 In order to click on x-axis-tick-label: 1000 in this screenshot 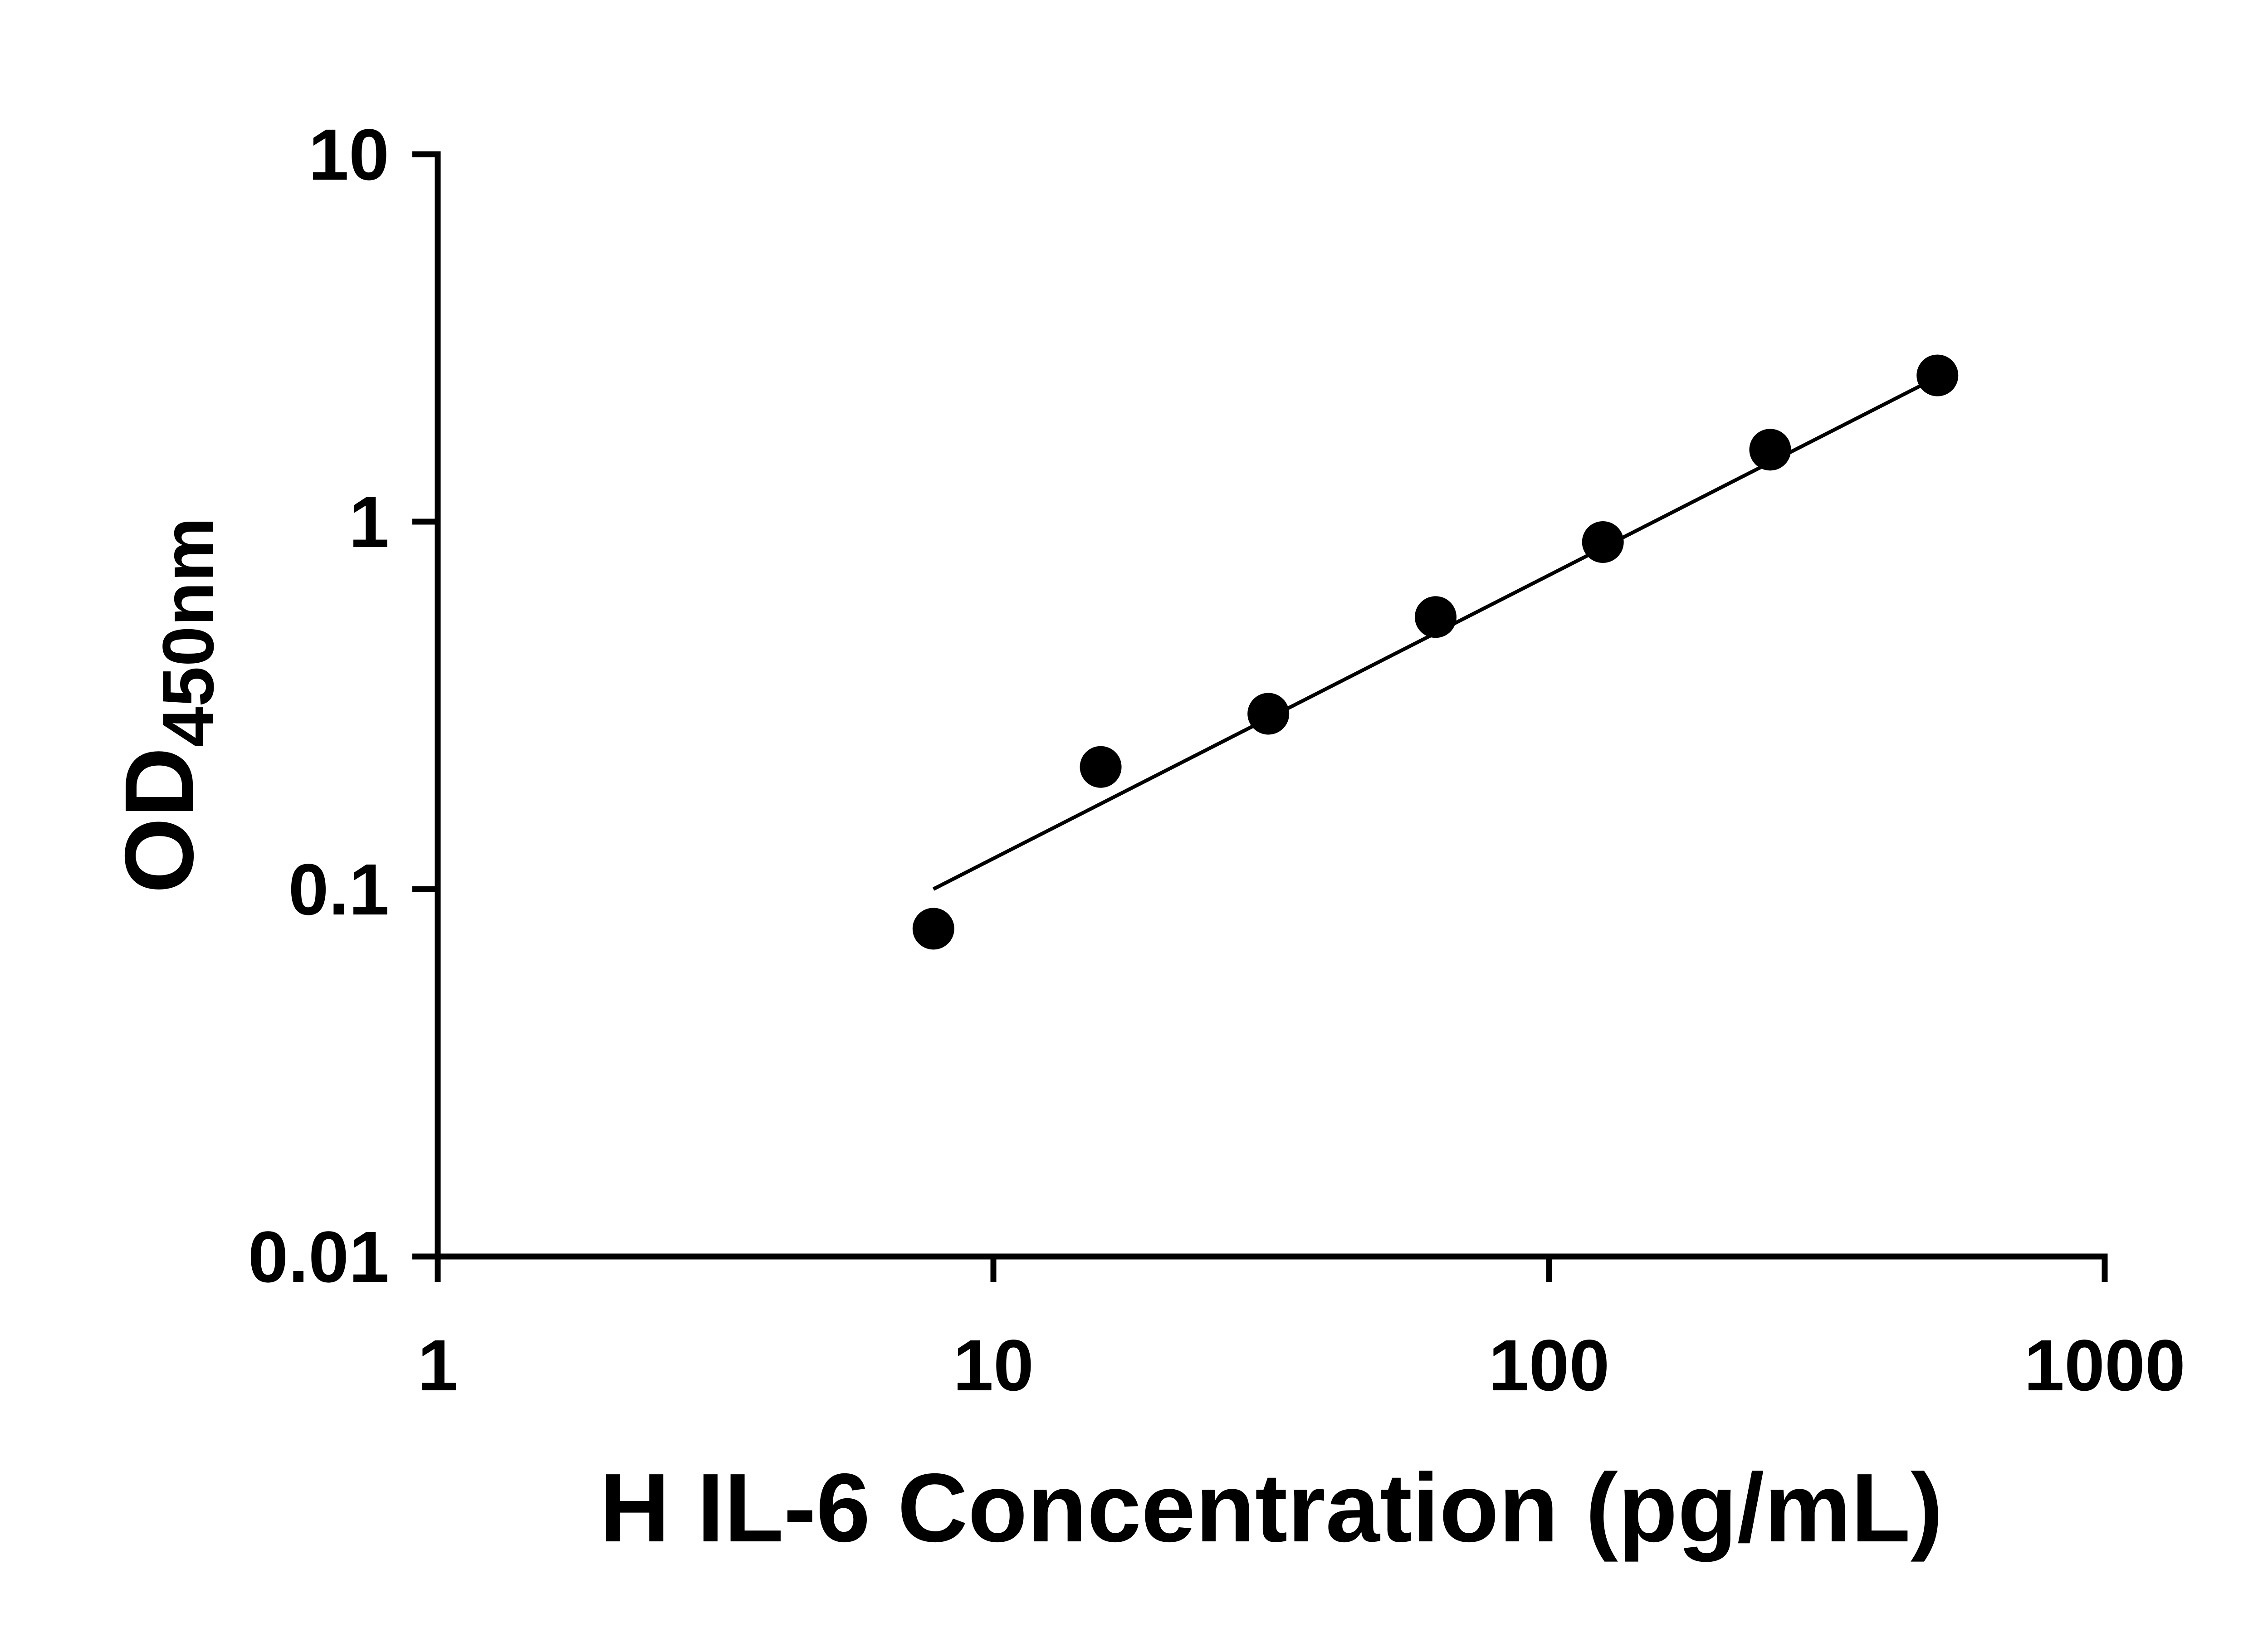, I will do `click(2104, 1365)`.